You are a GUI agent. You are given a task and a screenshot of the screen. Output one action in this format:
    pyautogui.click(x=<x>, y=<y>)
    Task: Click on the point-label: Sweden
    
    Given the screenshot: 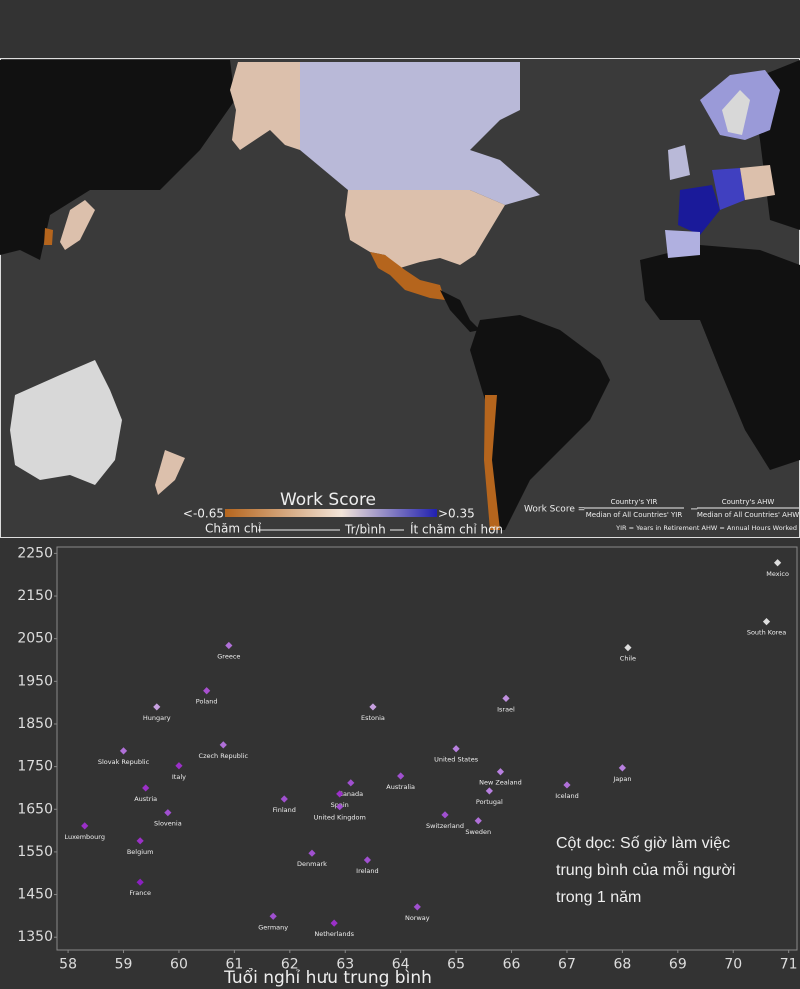 What is the action you would take?
    pyautogui.click(x=478, y=832)
    